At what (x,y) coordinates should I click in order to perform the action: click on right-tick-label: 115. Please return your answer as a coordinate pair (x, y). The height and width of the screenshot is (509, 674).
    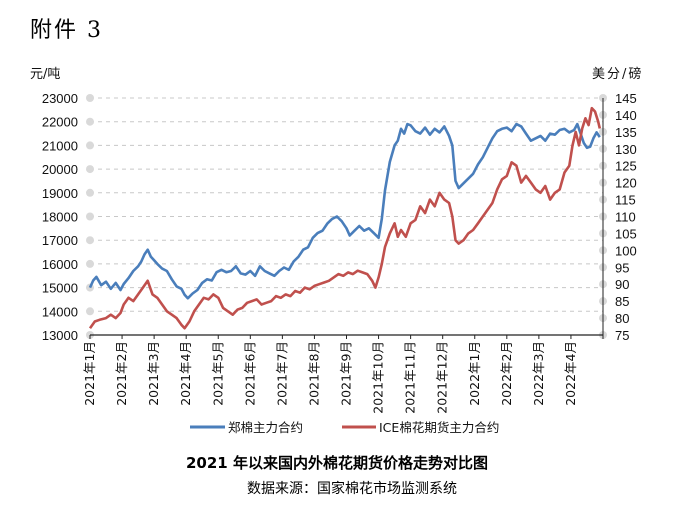
    Looking at the image, I should click on (625, 200).